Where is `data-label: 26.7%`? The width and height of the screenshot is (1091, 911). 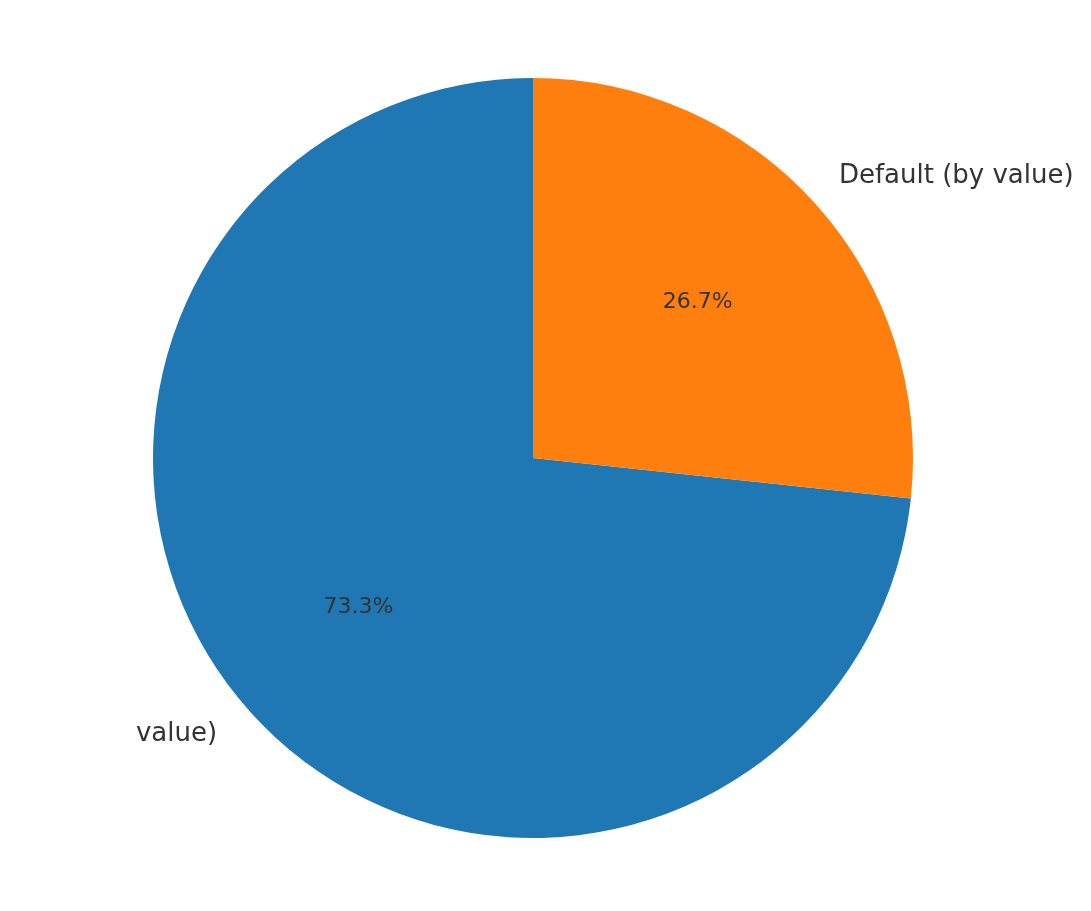
data-label: 26.7% is located at coordinates (697, 301).